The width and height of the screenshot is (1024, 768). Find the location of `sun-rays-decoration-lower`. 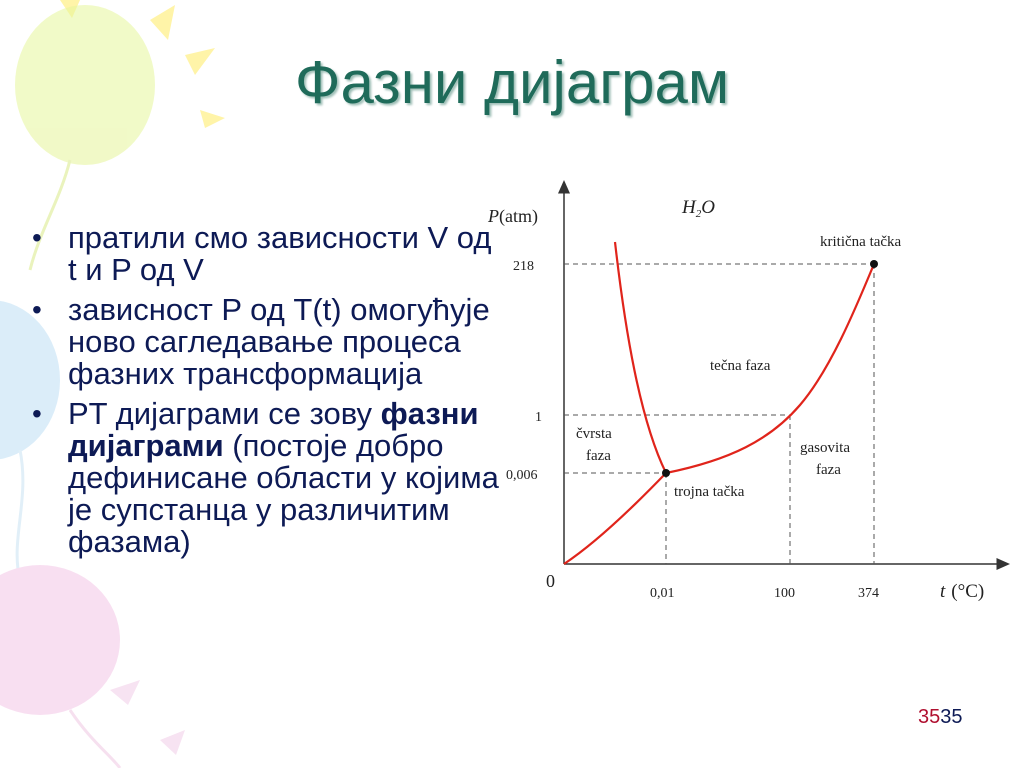

sun-rays-decoration-lower is located at coordinates (147, 717).